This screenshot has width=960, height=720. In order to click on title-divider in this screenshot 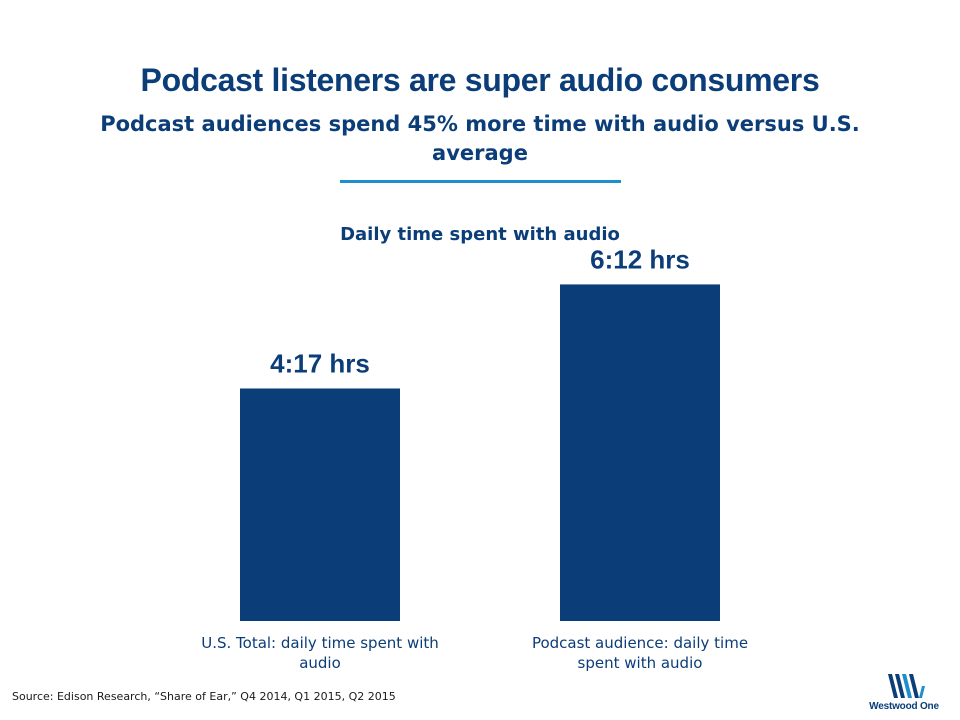, I will do `click(480, 181)`.